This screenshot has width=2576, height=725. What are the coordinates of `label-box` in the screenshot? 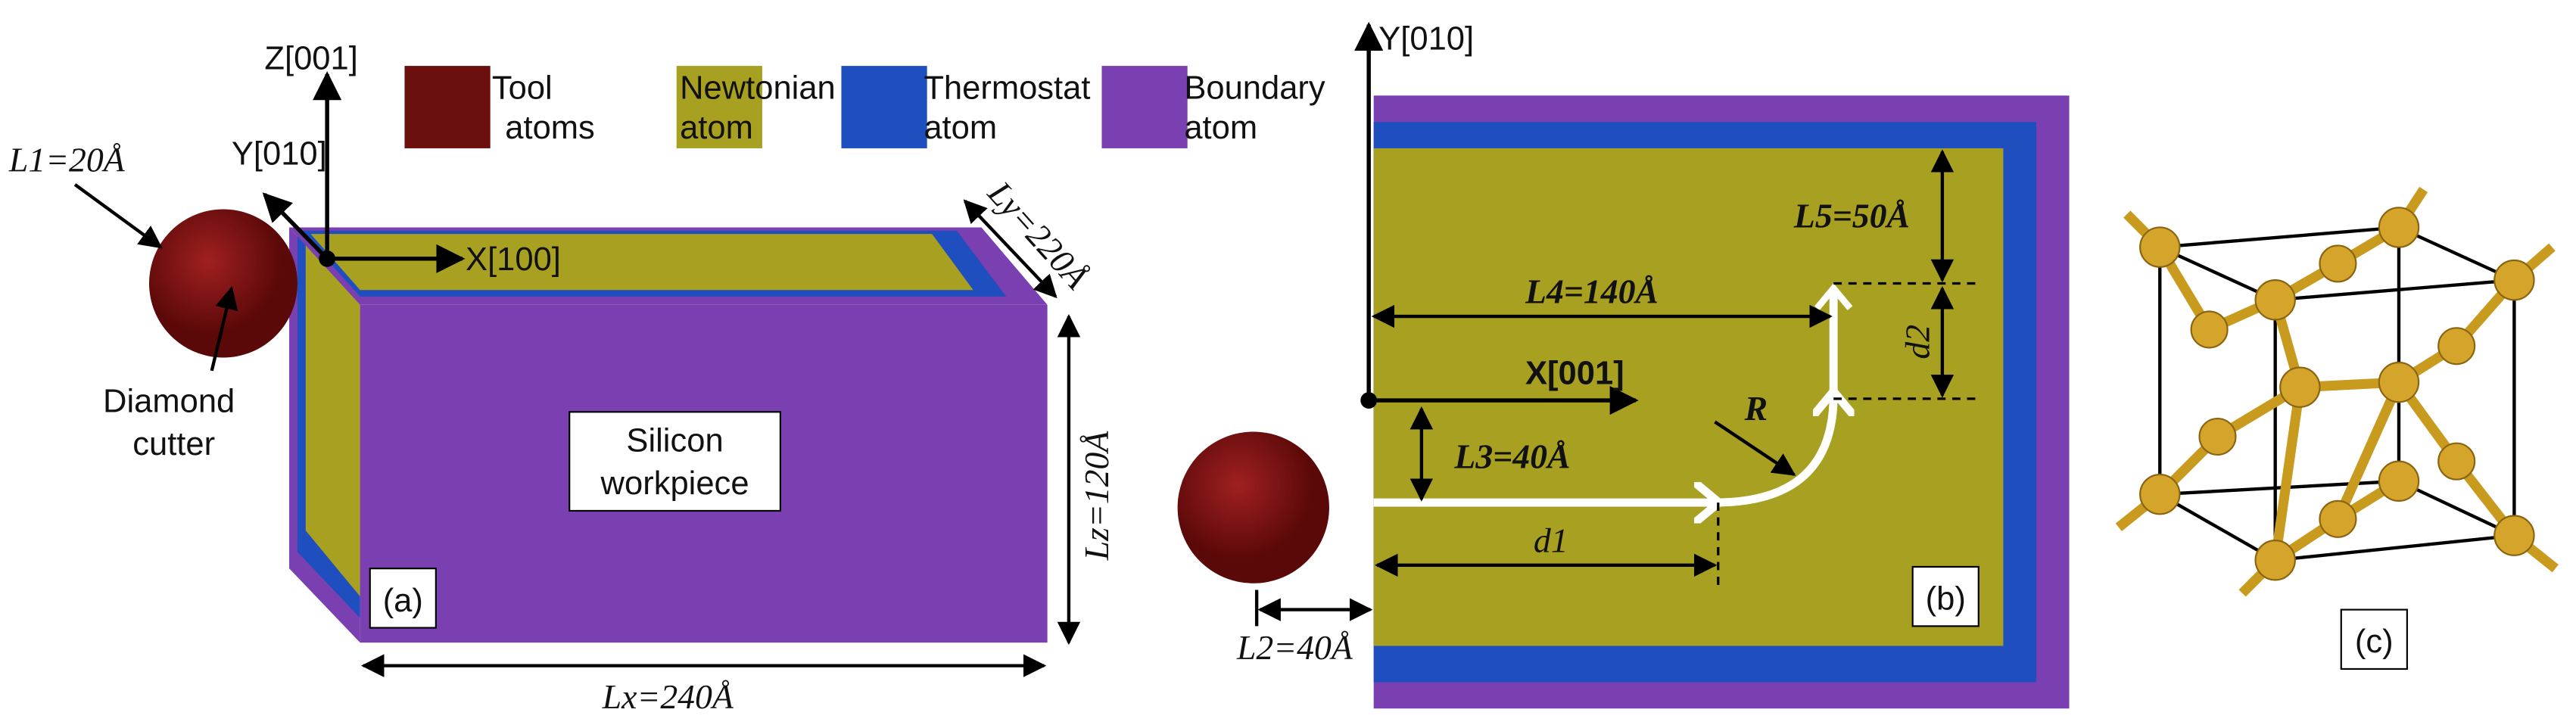 It's located at (674, 461).